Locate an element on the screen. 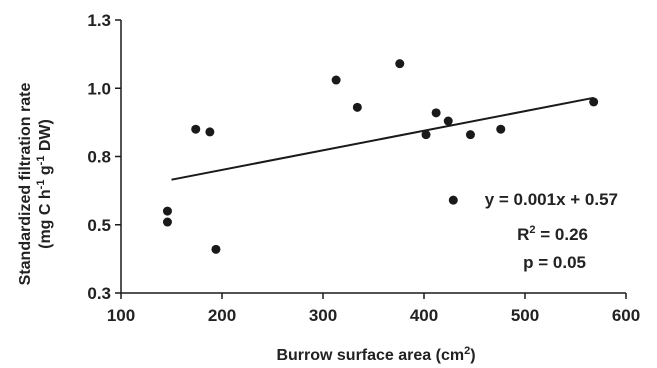  x-axis-title-end: ) is located at coordinates (472, 355).